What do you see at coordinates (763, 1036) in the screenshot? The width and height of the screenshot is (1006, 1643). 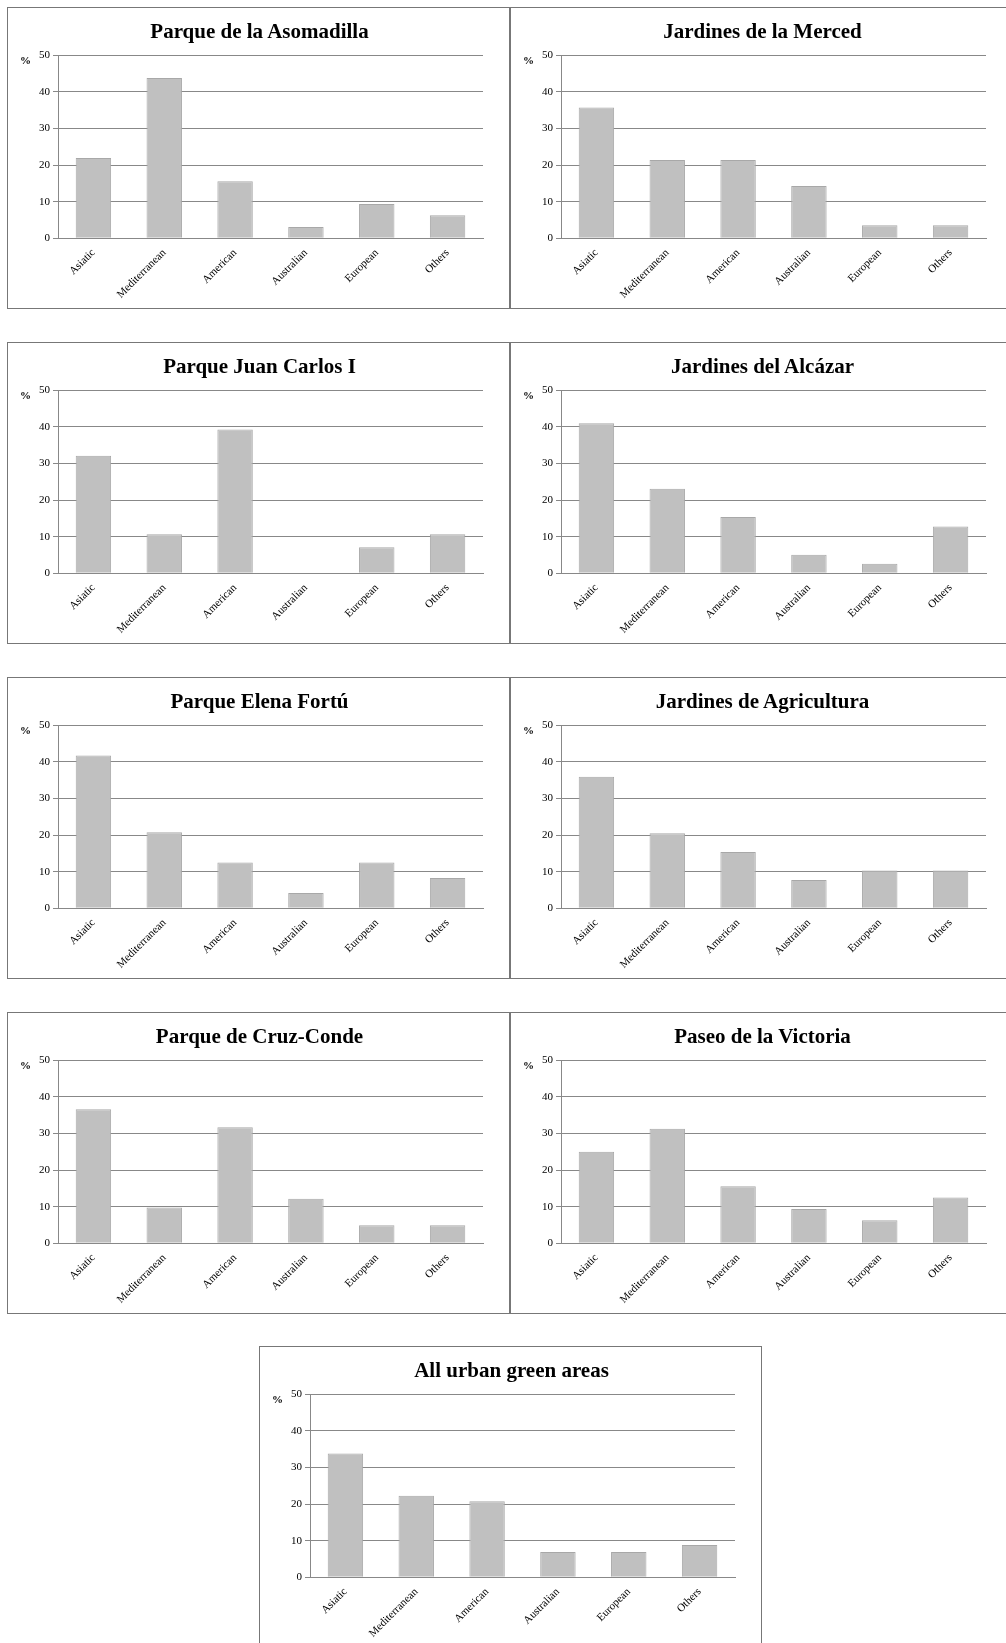 I see `chart-title: Paseo de la Victoria` at bounding box center [763, 1036].